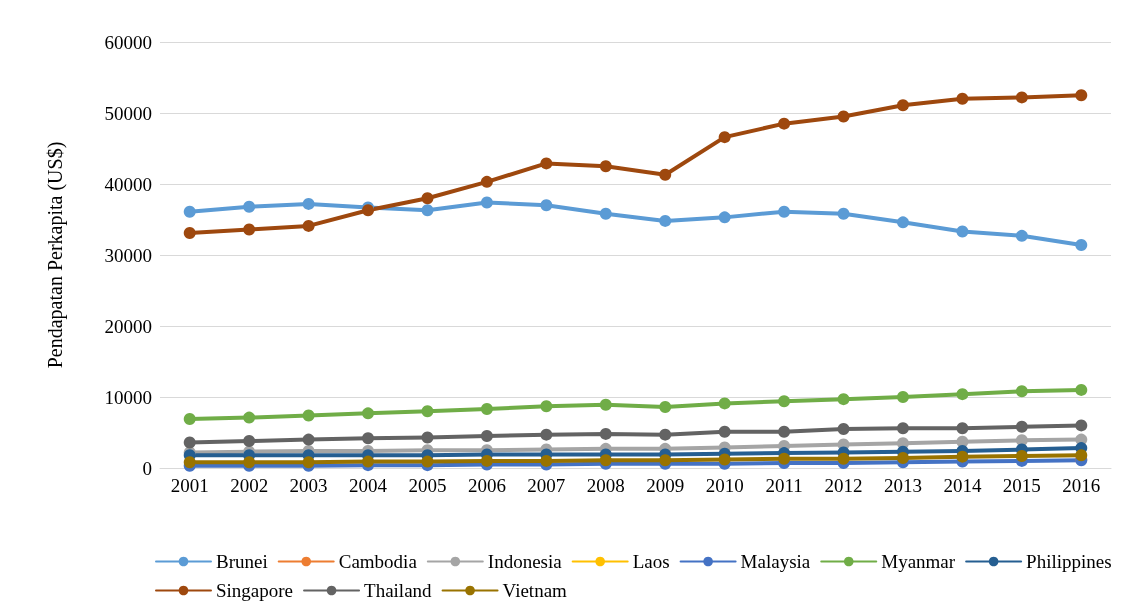 This screenshot has height=615, width=1131. I want to click on legend-label: Vietnam, so click(535, 590).